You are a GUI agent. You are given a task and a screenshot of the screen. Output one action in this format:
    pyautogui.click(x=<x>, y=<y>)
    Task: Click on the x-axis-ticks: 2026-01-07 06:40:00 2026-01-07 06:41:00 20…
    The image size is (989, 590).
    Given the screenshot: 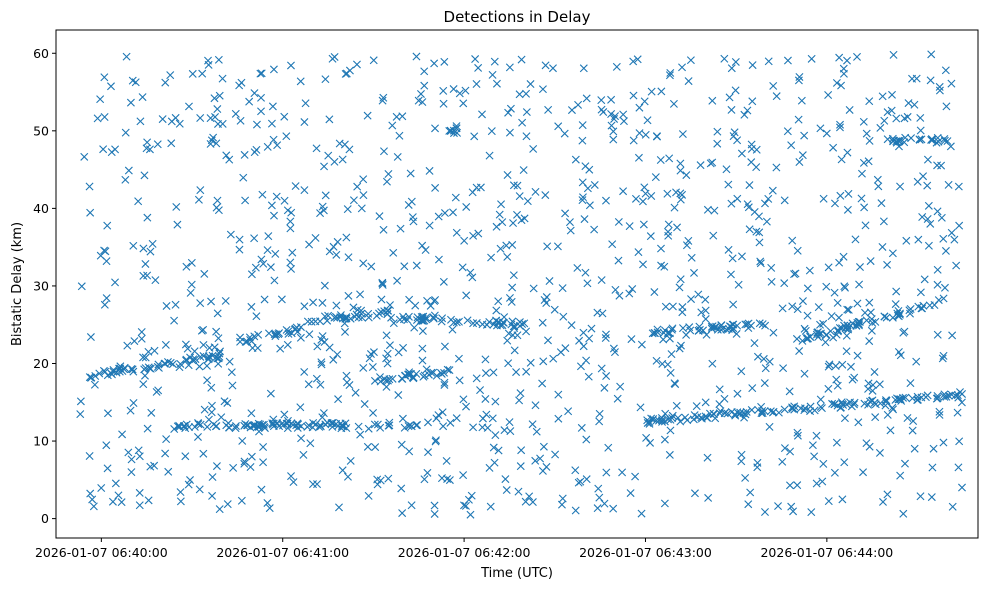 What is the action you would take?
    pyautogui.click(x=464, y=549)
    